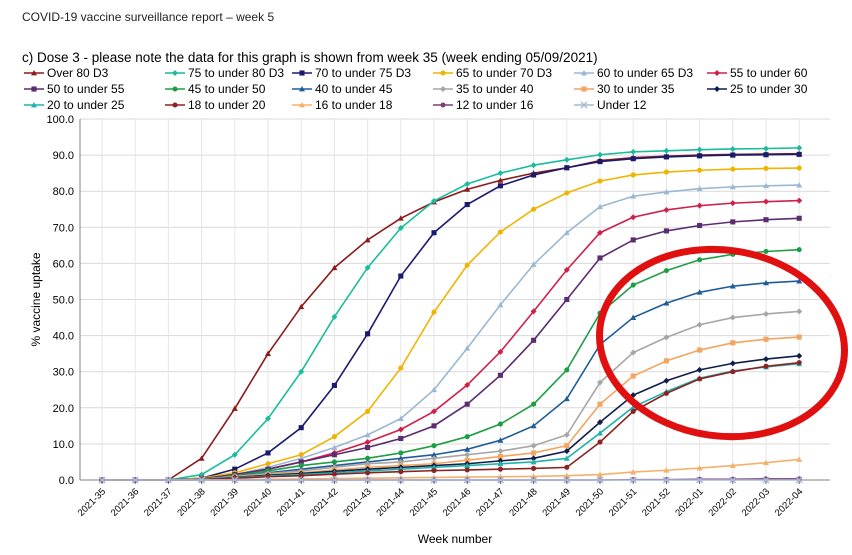 This screenshot has height=555, width=852. What do you see at coordinates (689, 502) in the screenshot?
I see `x-tick-label: 2022-01` at bounding box center [689, 502].